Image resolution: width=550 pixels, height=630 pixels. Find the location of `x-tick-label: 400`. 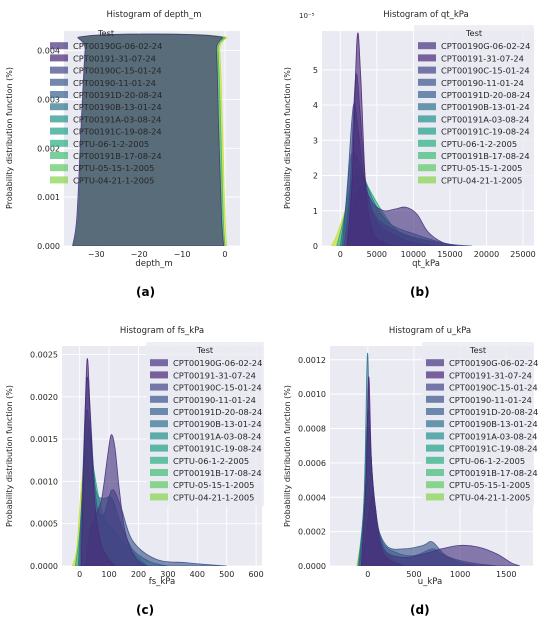

x-tick-label: 400 is located at coordinates (197, 574).